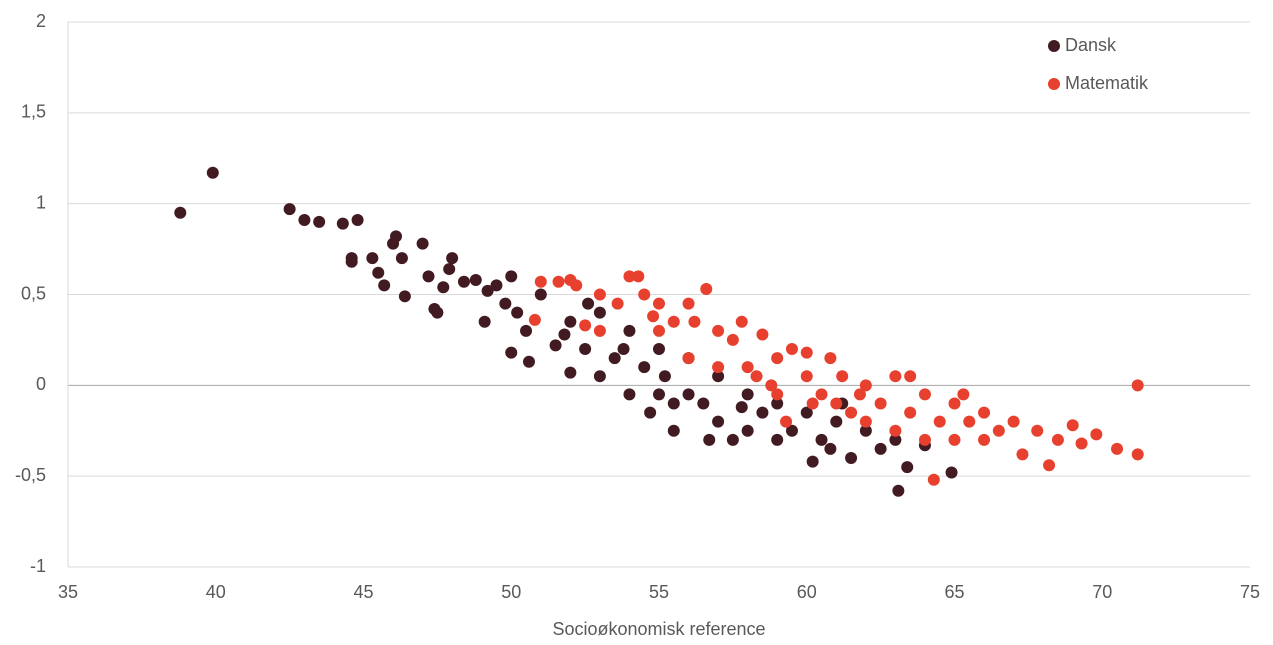  Describe the element at coordinates (33, 112) in the screenshot. I see `y-tick-label: 1,5` at that location.